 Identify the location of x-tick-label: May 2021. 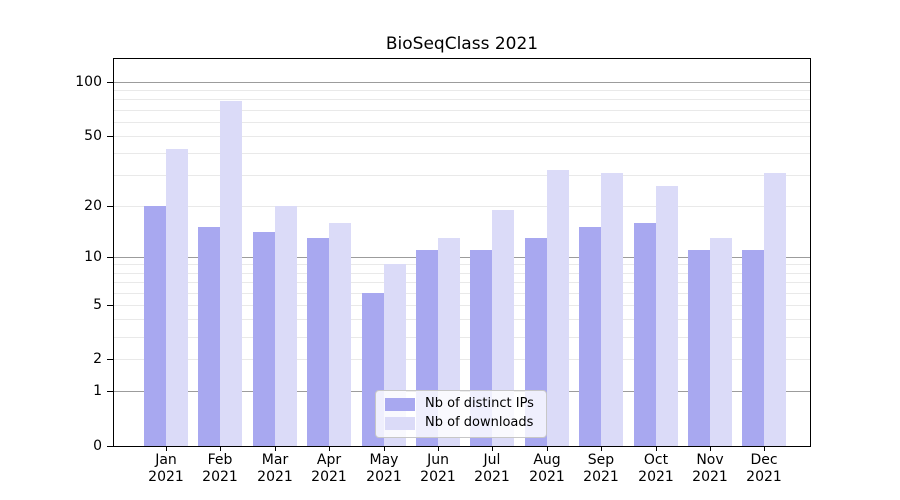
(384, 468).